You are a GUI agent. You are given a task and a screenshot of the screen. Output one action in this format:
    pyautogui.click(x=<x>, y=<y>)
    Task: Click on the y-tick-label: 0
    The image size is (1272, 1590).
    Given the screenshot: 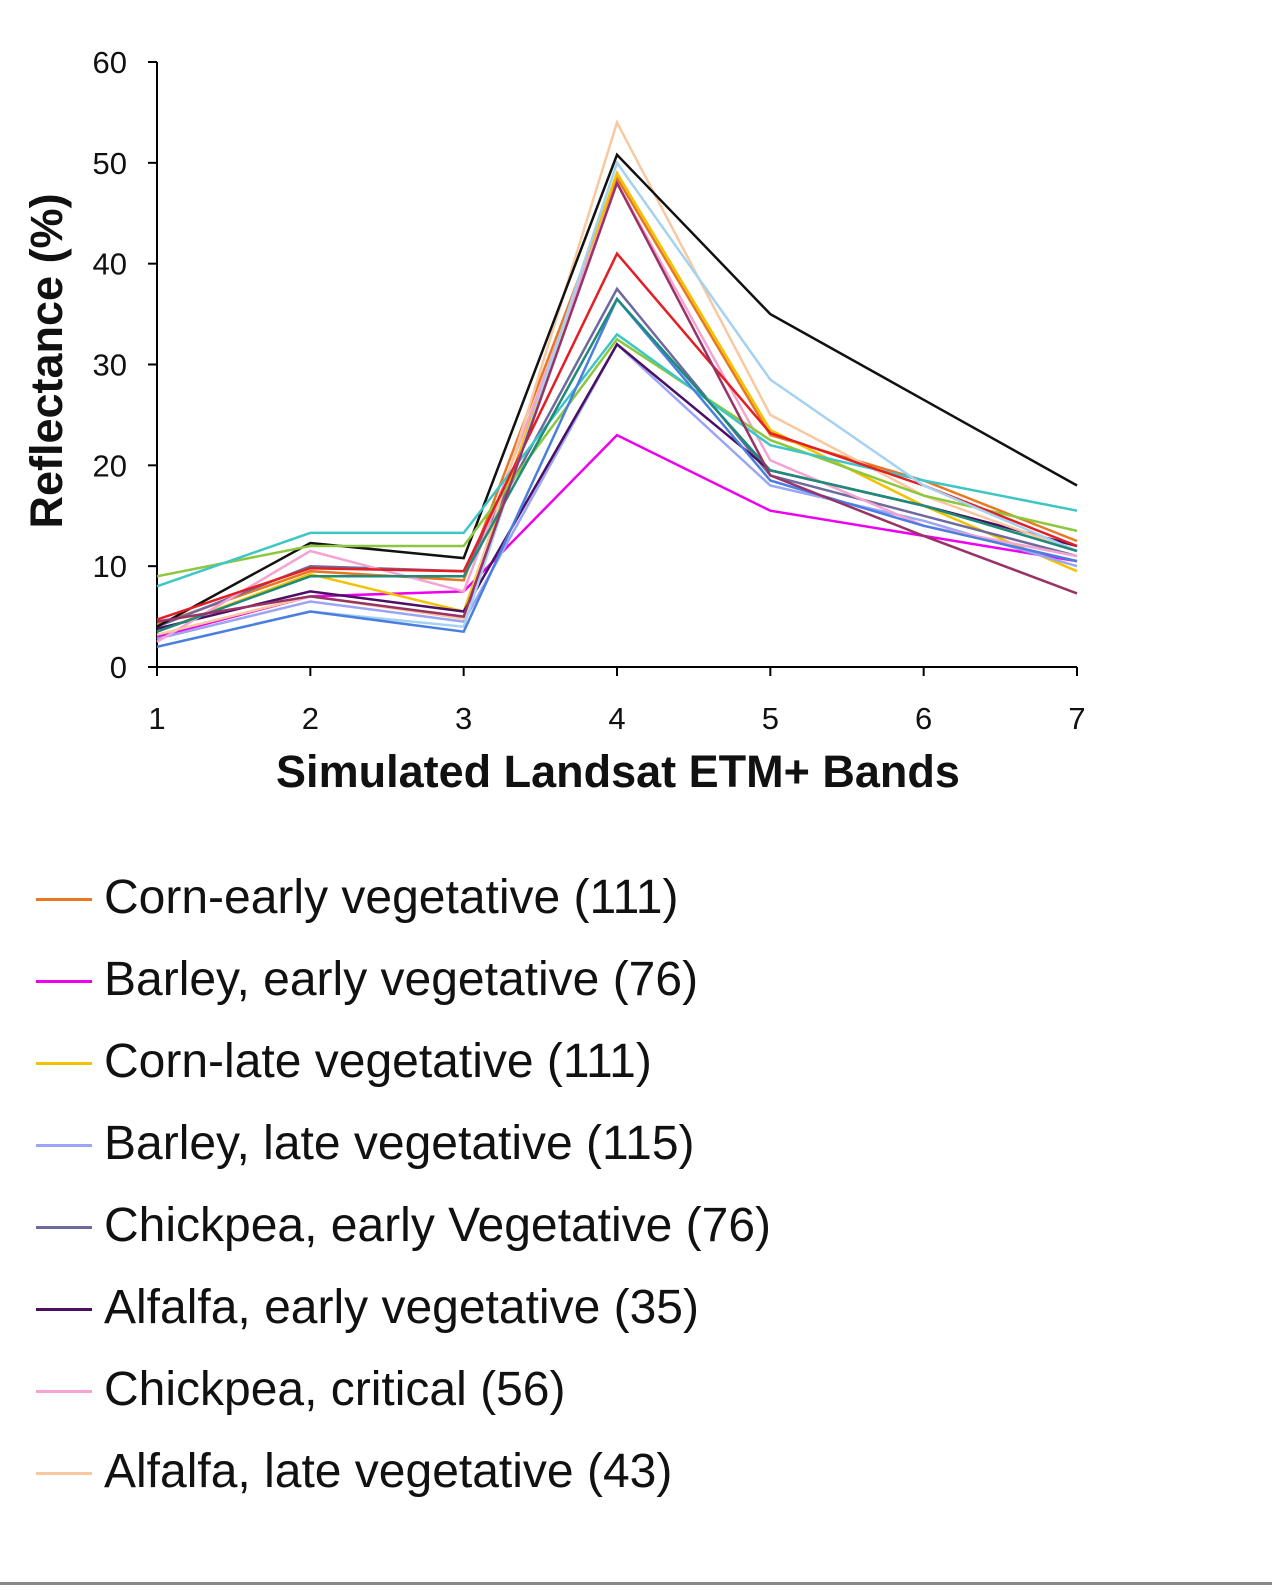 What is the action you would take?
    pyautogui.click(x=118, y=667)
    